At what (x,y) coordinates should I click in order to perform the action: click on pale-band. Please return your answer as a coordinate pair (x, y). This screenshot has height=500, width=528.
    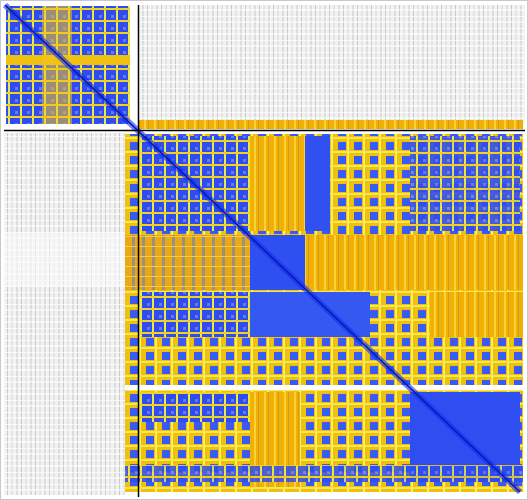
    Looking at the image, I should click on (65, 259).